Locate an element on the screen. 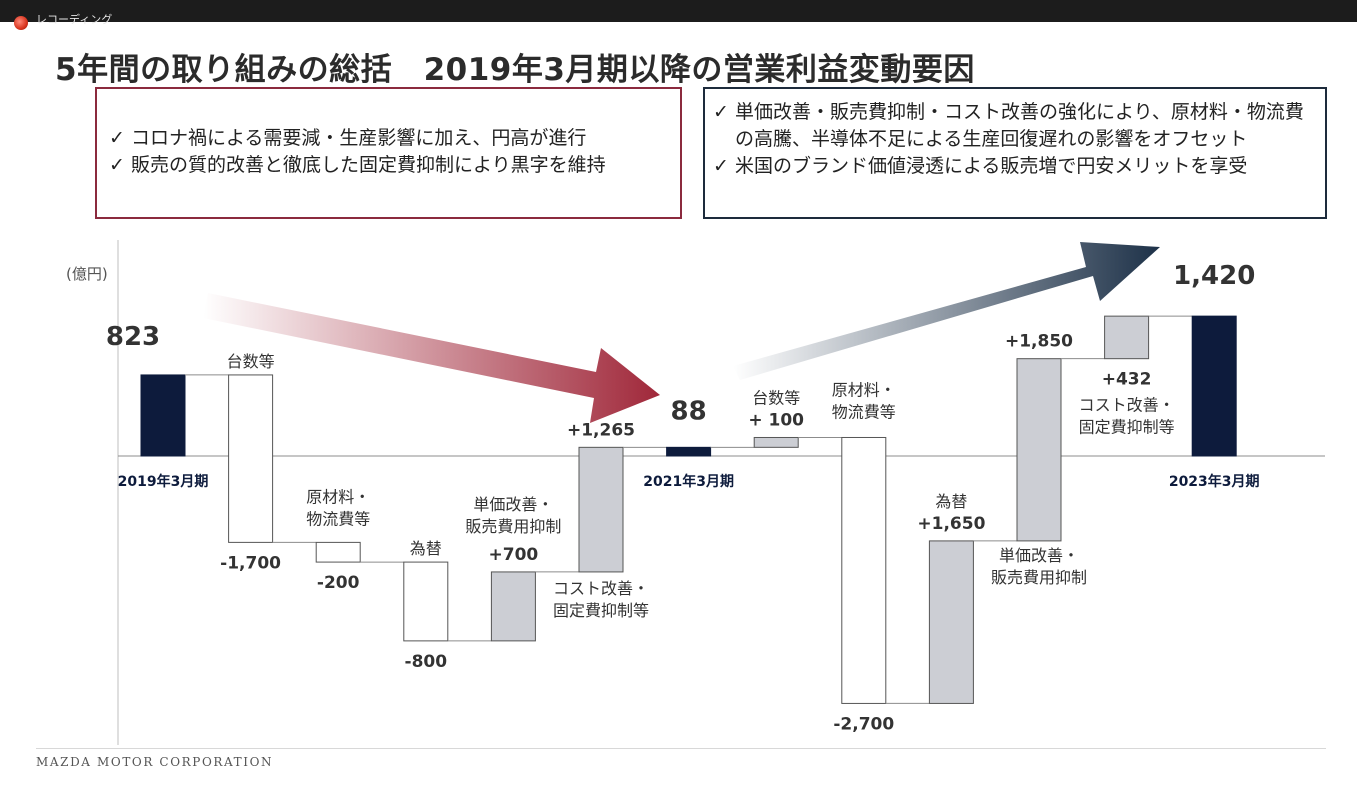 The image size is (1357, 809). bar-value-label: +1,850 is located at coordinates (1039, 342).